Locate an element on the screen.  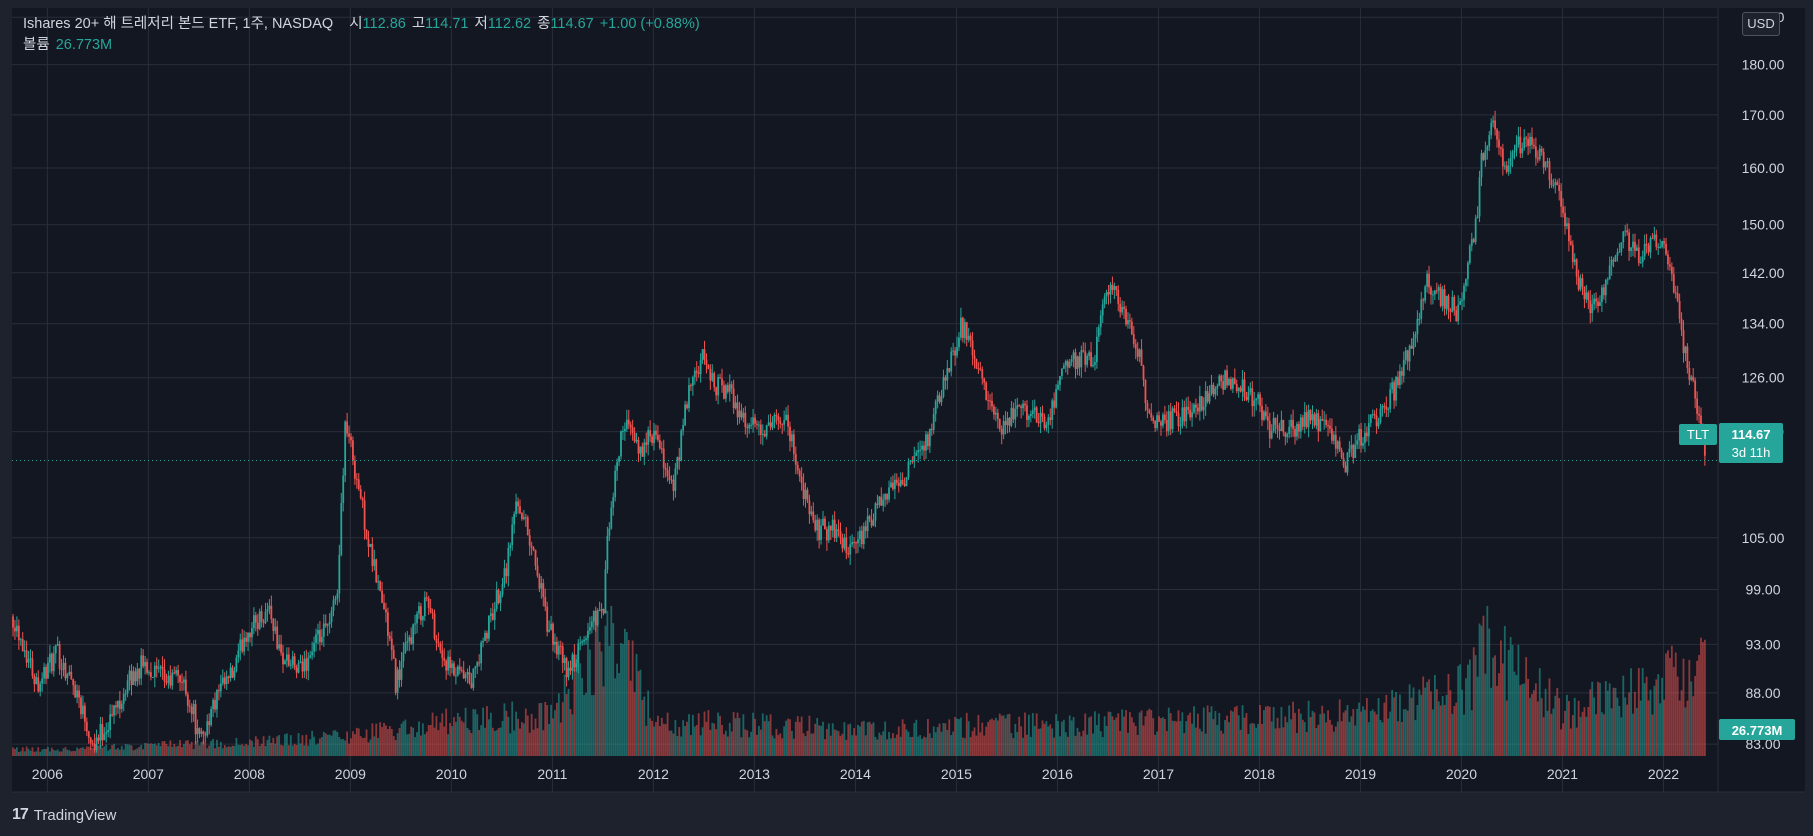
symbol-title: Ishares 20+ 해 트레저리 본드 ETF, 1주, NASDAQ is located at coordinates (178, 24).